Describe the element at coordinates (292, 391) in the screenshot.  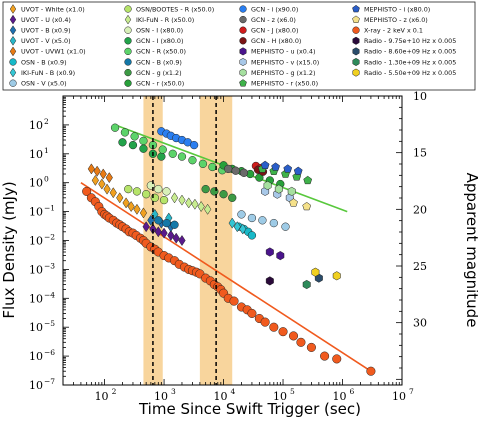
I see `x-tick-exp: 5` at that location.